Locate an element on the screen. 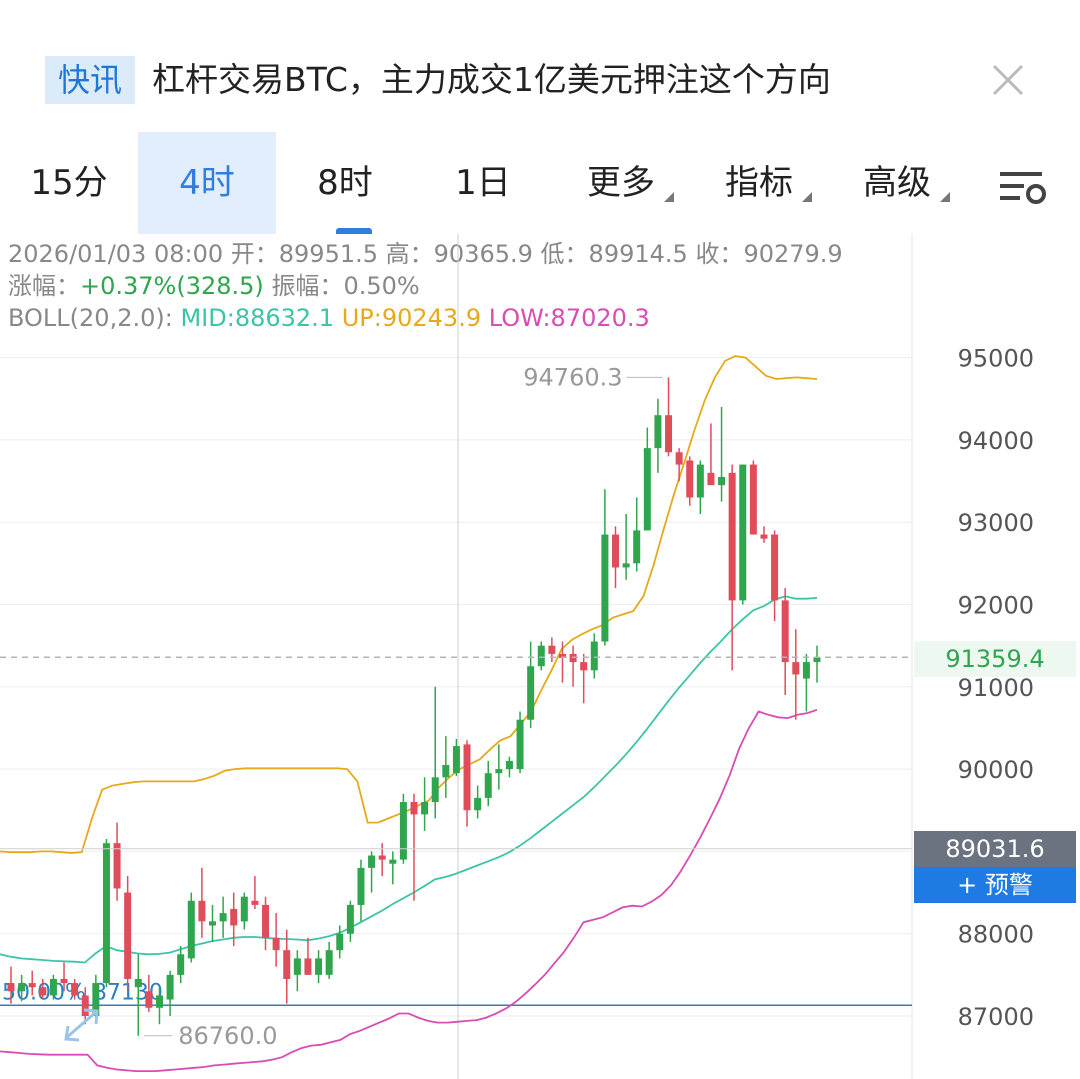 This screenshot has width=1080, height=1079. timeframe-tabs: 15分 4时 8时 1日 更多 指标 高级 is located at coordinates (540, 183).